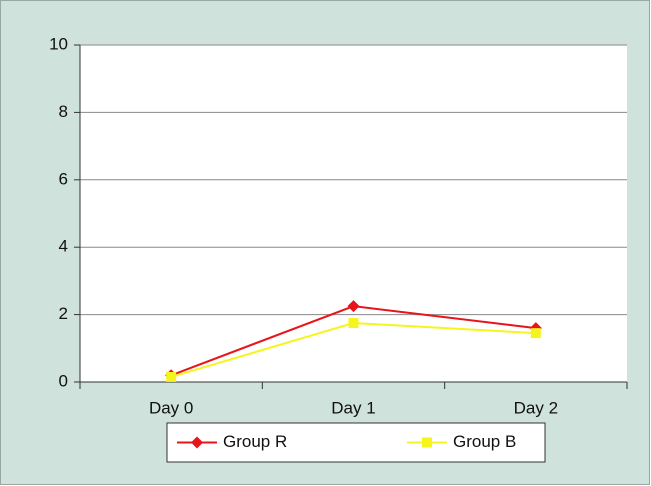  Describe the element at coordinates (171, 407) in the screenshot. I see `x-tick-label: Day 0` at that location.